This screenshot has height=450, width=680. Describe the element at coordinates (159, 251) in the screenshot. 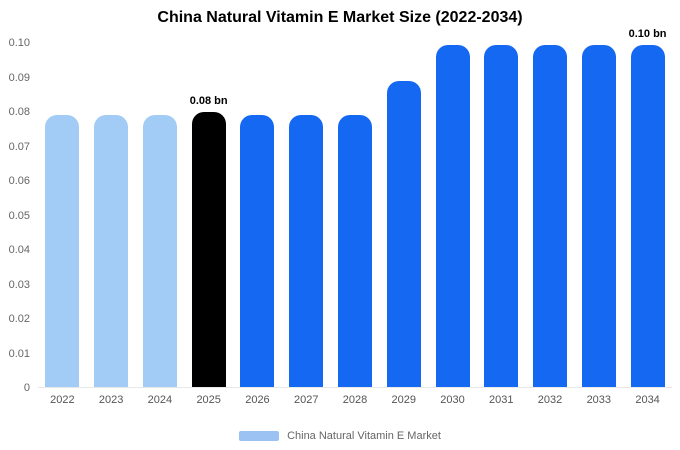

I see `bar-2024` at that location.